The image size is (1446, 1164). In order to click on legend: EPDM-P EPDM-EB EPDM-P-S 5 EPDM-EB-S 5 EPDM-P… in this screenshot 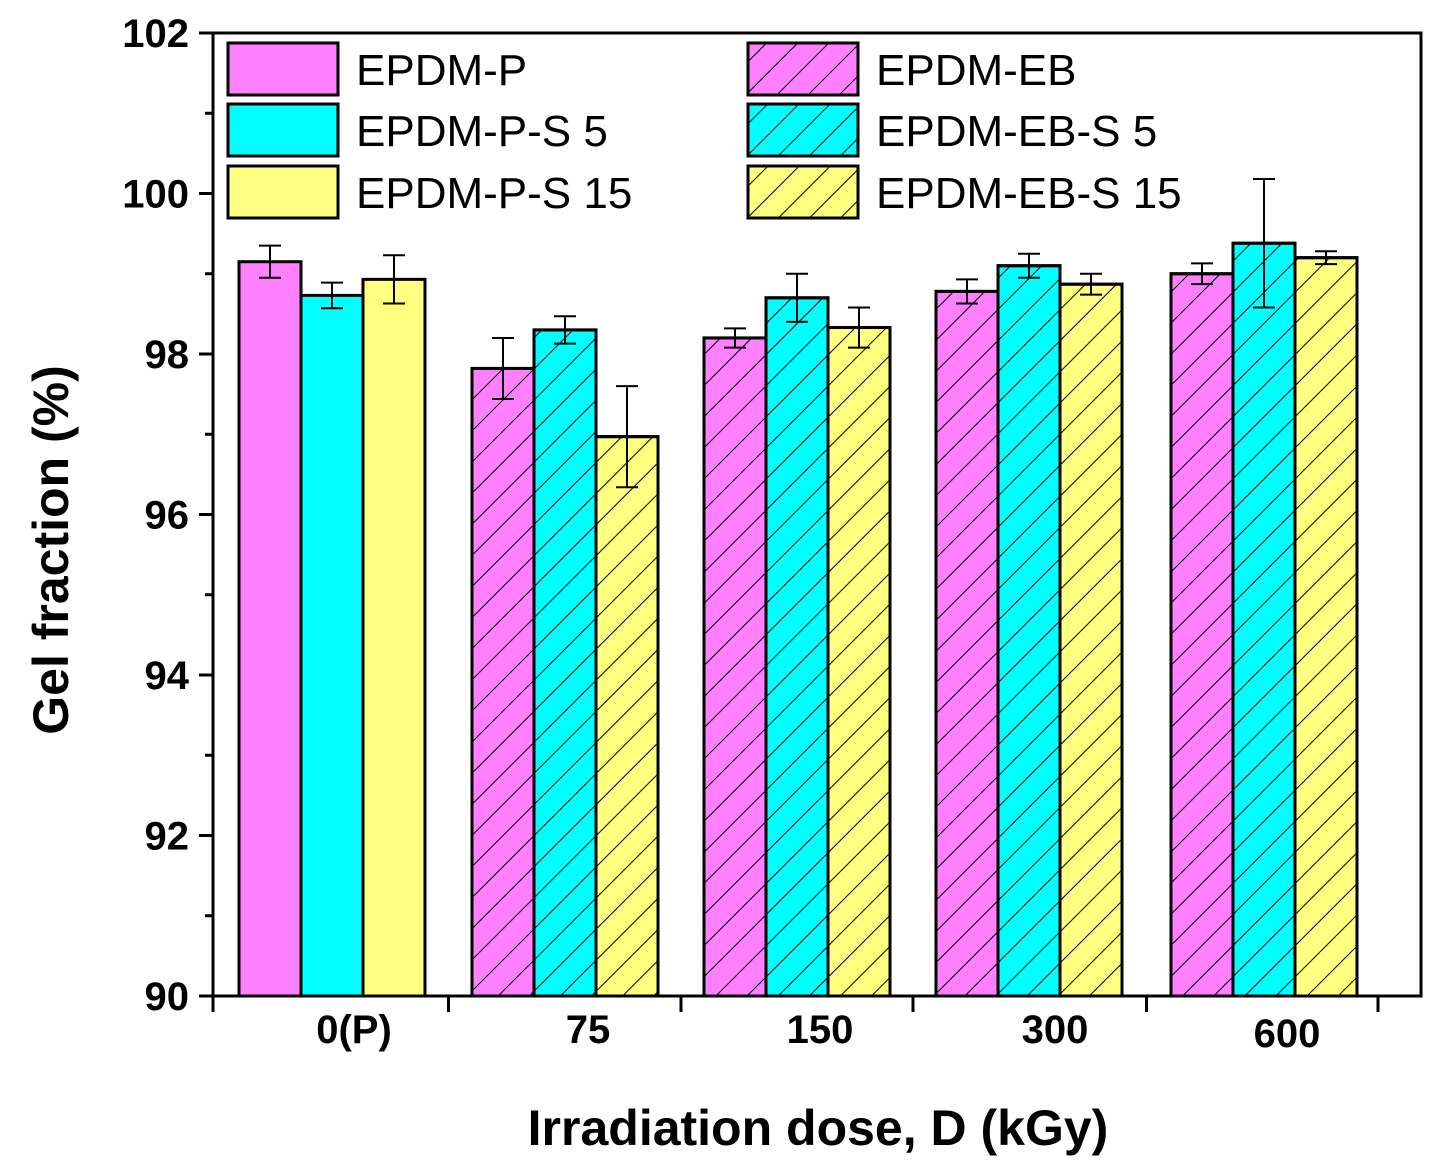, I will do `click(704, 130)`.